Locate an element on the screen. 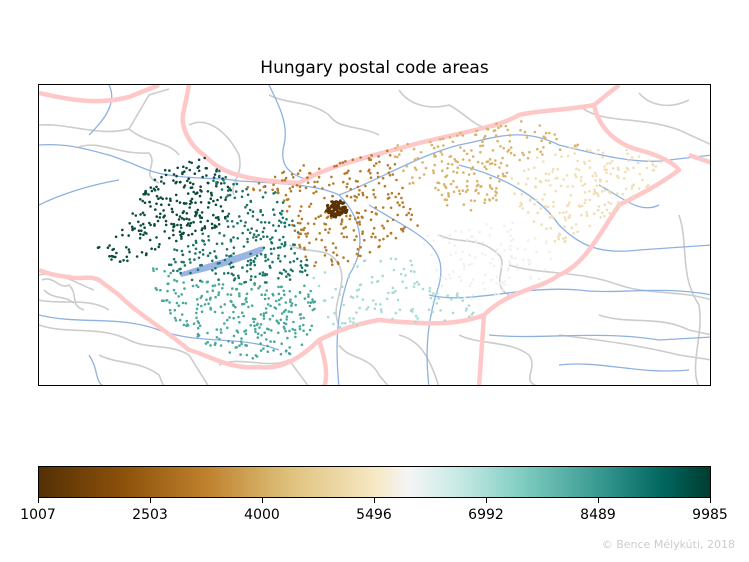 The image size is (749, 562). chart-title: Hungary postal code areas is located at coordinates (374, 68).